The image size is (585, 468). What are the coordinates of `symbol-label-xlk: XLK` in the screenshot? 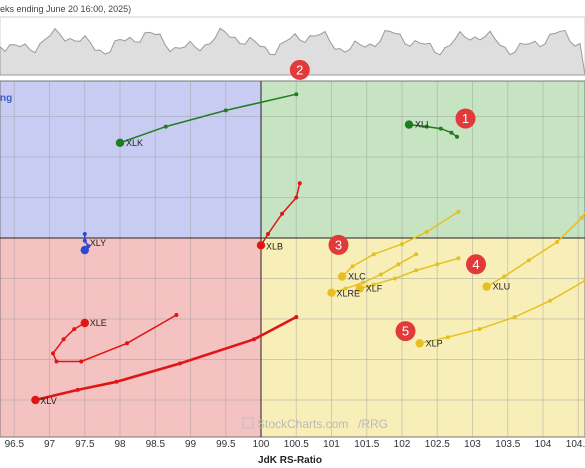 It's located at (134, 143).